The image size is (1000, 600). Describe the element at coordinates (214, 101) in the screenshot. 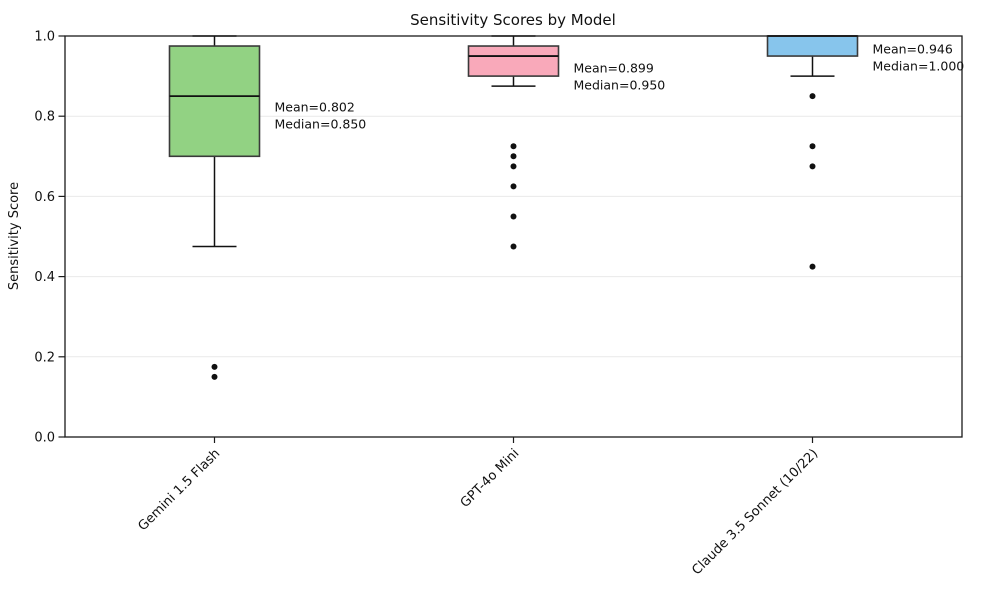

I see `box-gemini-1-5-flash` at that location.